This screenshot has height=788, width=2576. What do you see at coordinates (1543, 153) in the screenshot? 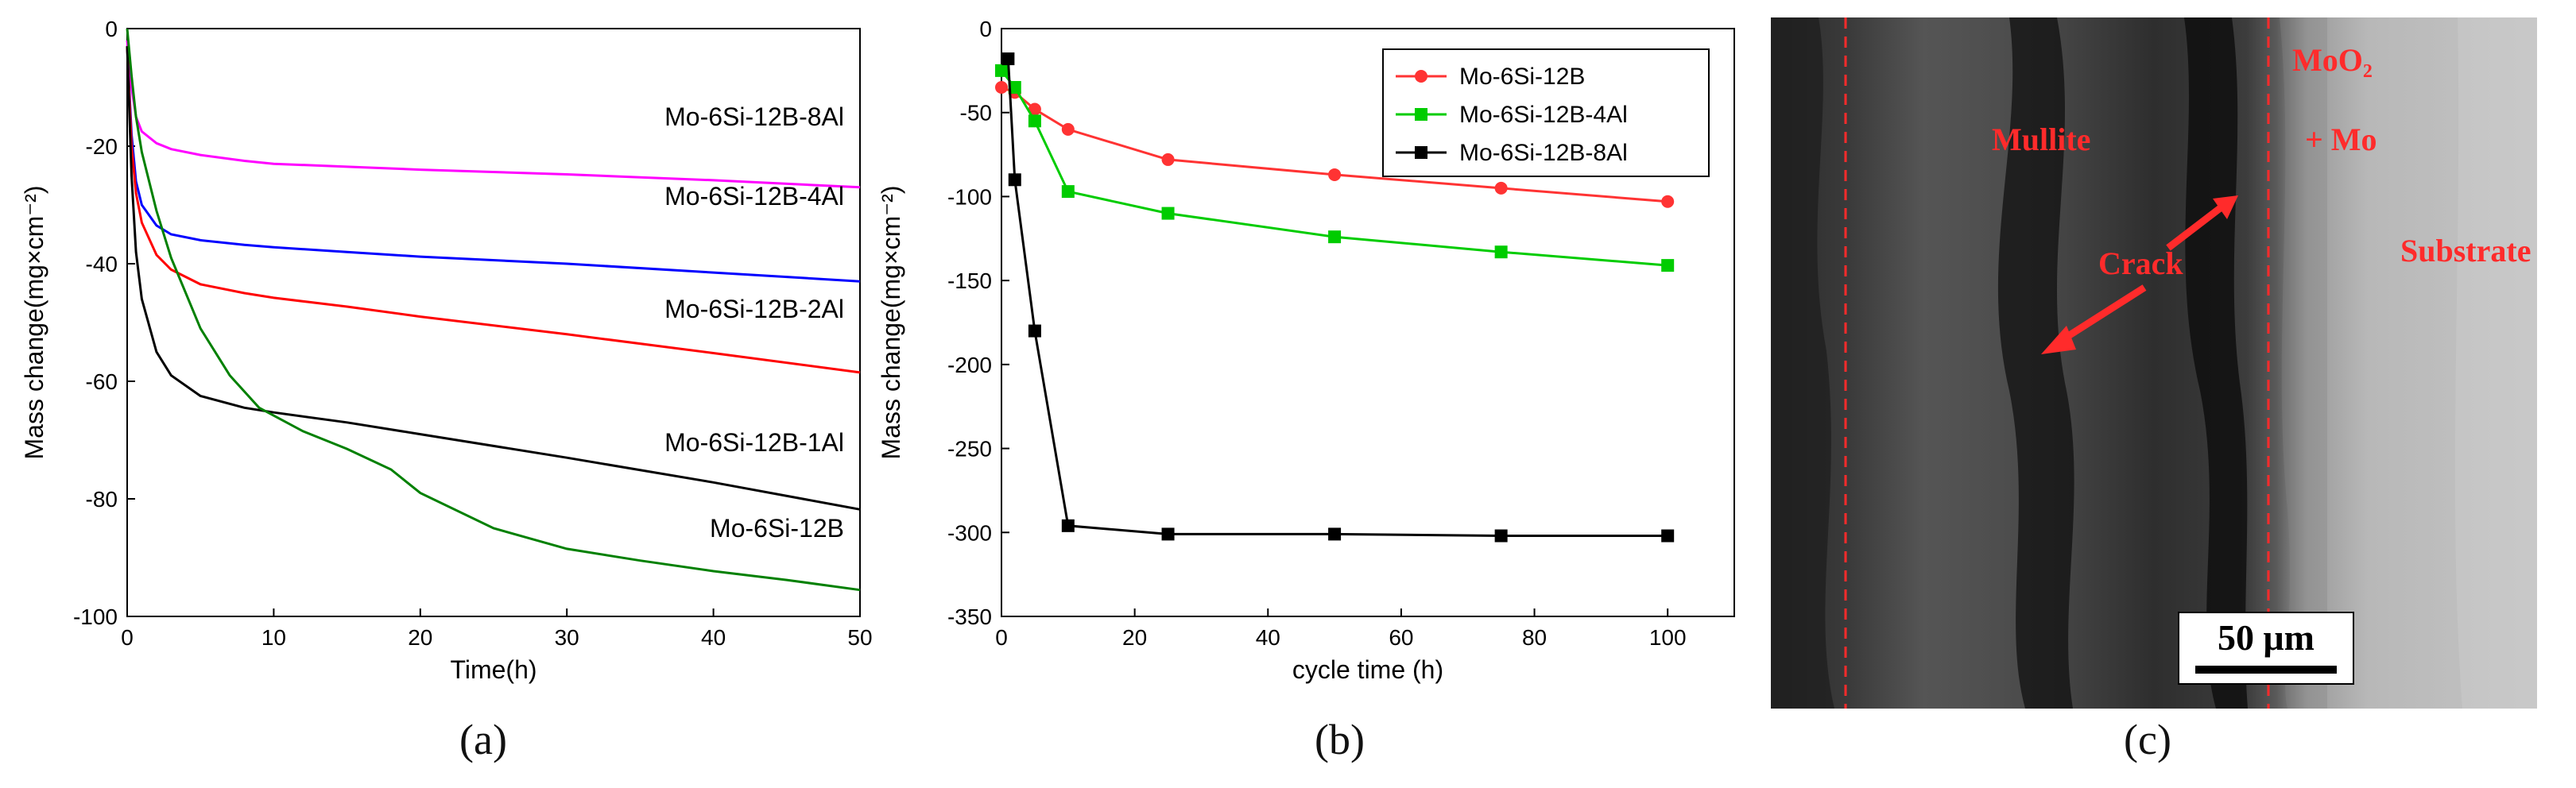
I see `legend-label: Mo-6Si-12B-8Al` at bounding box center [1543, 153].